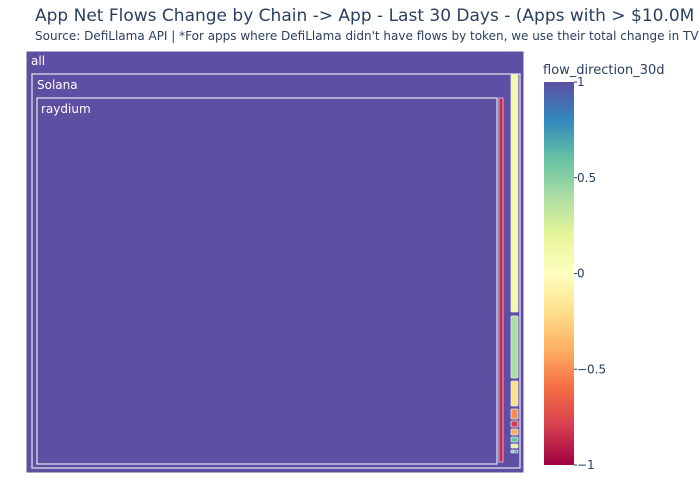  What do you see at coordinates (57, 85) in the screenshot?
I see `tile-solana-label: Solana` at bounding box center [57, 85].